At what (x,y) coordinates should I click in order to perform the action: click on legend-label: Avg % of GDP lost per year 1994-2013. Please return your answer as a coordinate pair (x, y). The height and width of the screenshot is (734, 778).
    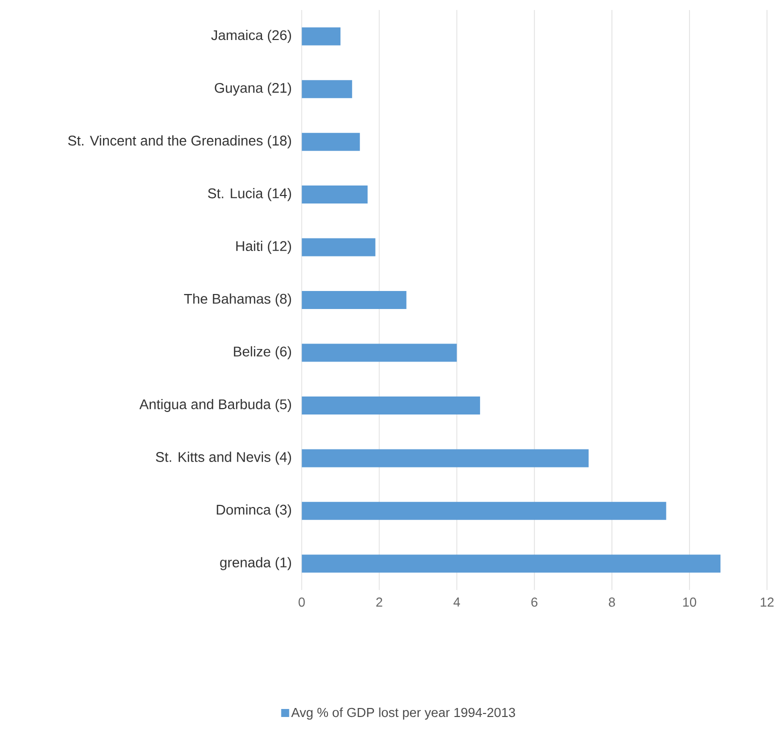
    Looking at the image, I should click on (403, 714).